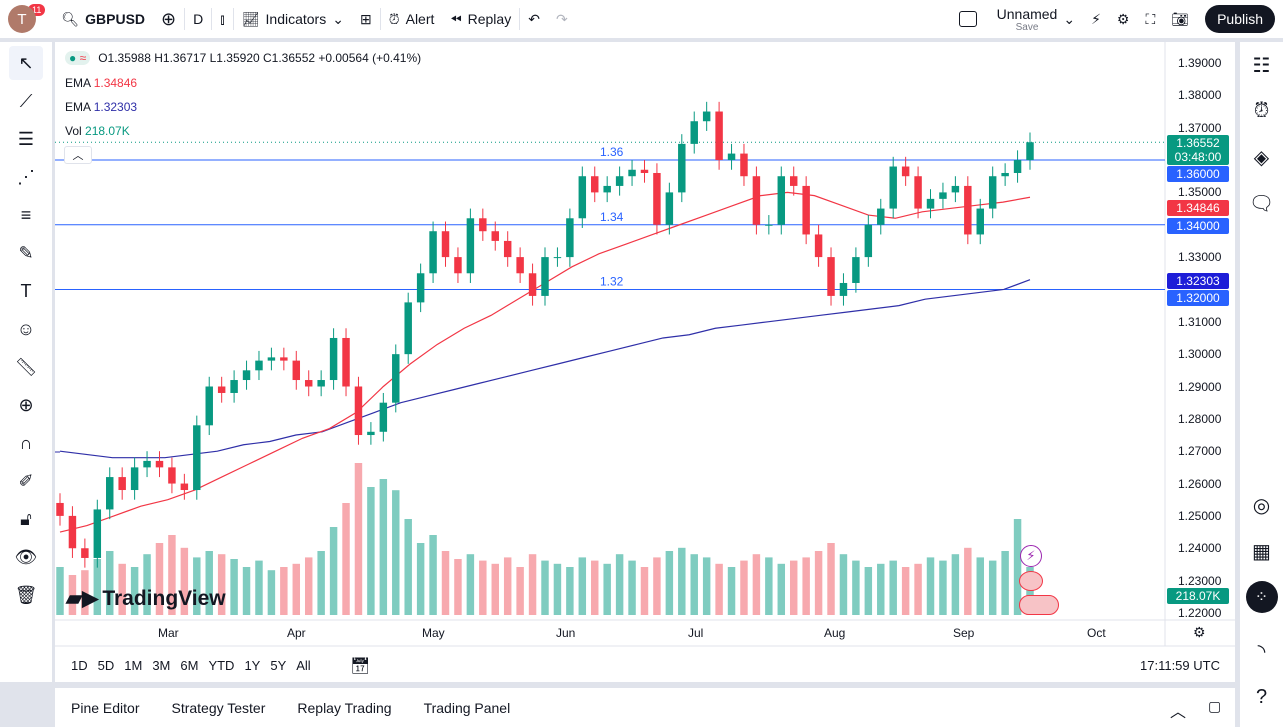 This screenshot has width=1283, height=727. I want to click on fullscreen-button: ⛶, so click(1150, 19).